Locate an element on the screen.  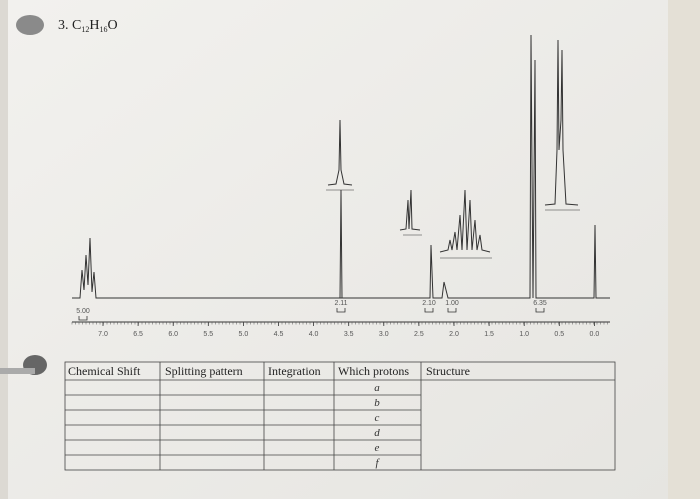
table-header: Structure is located at coordinates (448, 371).